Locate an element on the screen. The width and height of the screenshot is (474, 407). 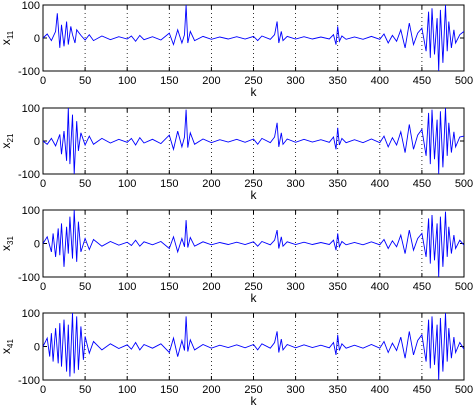
y-axis-label: x31 is located at coordinates (7, 243).